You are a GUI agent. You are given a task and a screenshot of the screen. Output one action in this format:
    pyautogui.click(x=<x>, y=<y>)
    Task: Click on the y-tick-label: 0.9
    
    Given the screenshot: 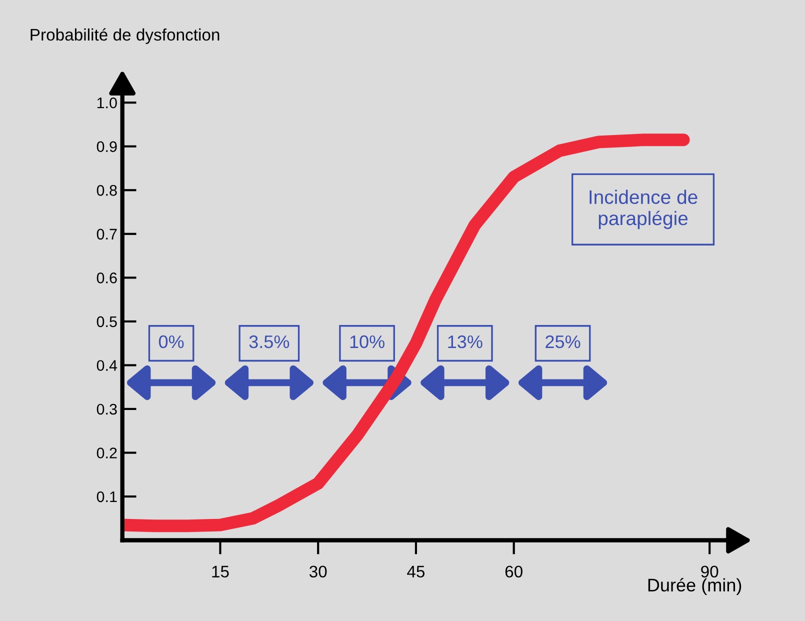 What is the action you would take?
    pyautogui.click(x=106, y=146)
    